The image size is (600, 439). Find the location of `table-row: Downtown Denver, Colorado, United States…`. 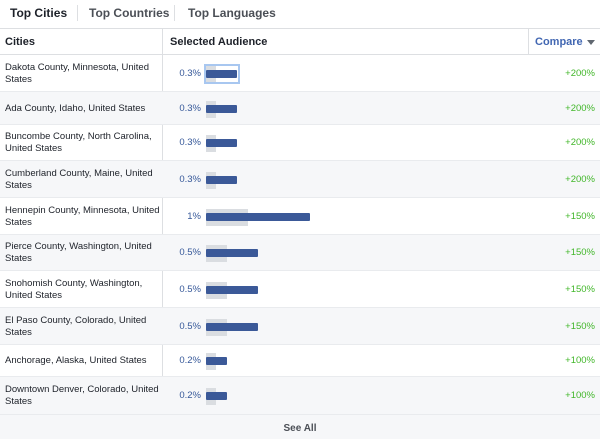

table-row: Downtown Denver, Colorado, United States… is located at coordinates (300, 396).